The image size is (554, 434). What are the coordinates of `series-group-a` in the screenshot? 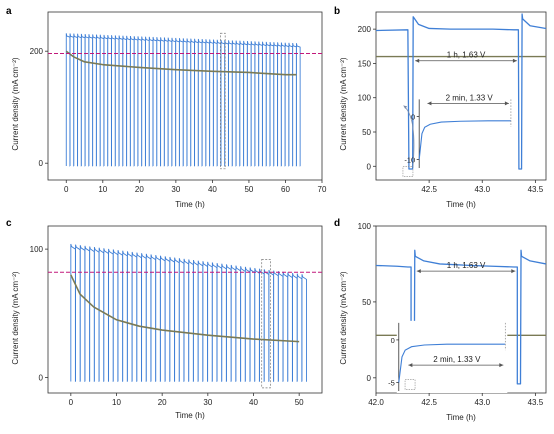 It's located at (183, 100).